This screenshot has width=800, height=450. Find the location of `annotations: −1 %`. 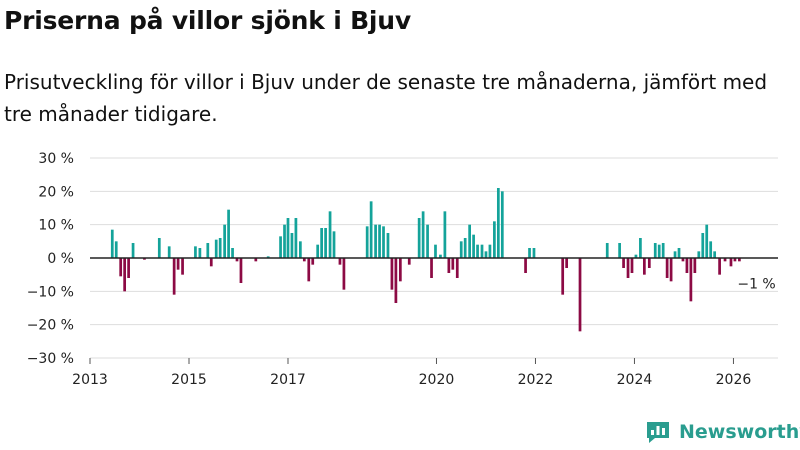

annotations: −1 % is located at coordinates (756, 284).